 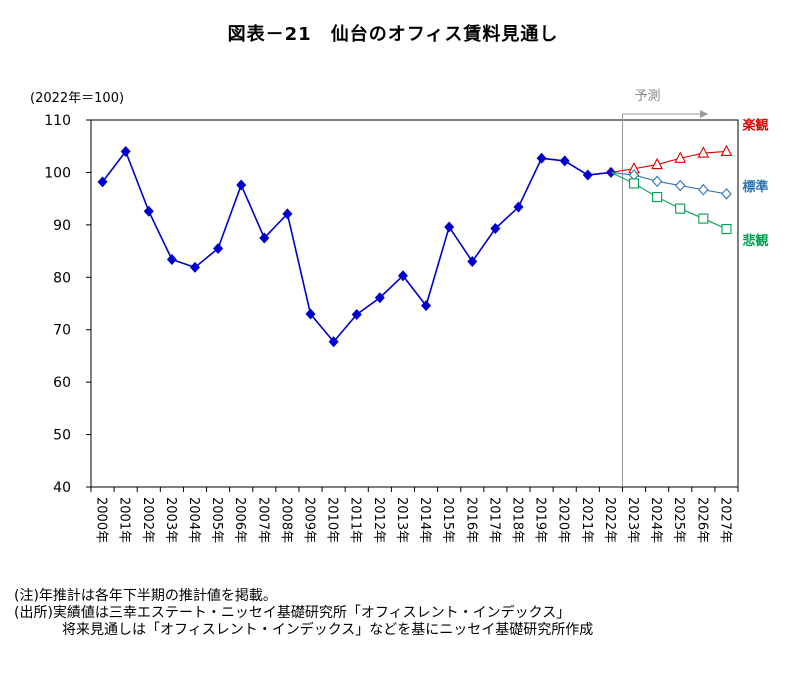 What do you see at coordinates (62, 331) in the screenshot?
I see `y-tick-label: 70` at bounding box center [62, 331].